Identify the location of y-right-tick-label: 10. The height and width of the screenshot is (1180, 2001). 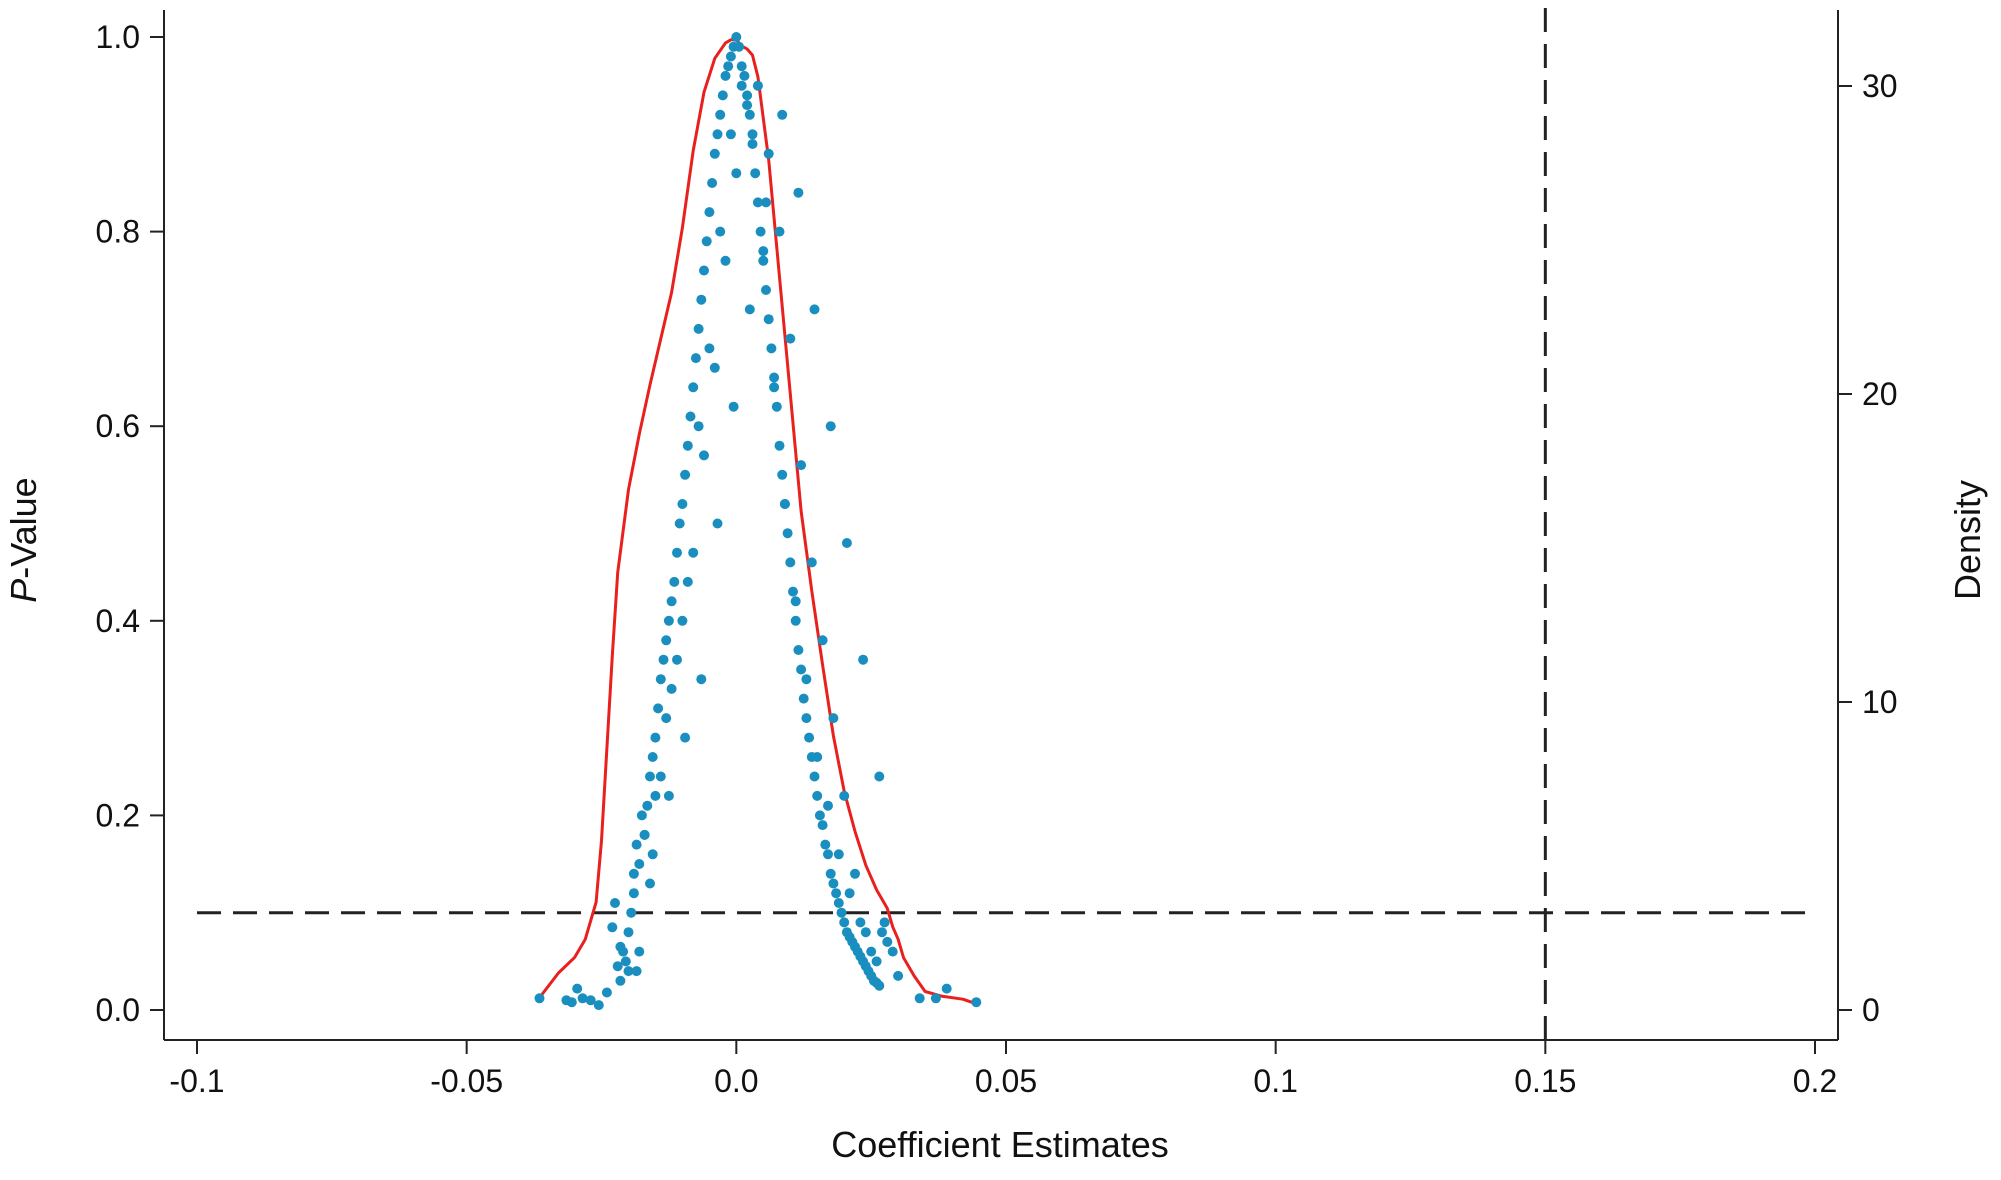
(1880, 702).